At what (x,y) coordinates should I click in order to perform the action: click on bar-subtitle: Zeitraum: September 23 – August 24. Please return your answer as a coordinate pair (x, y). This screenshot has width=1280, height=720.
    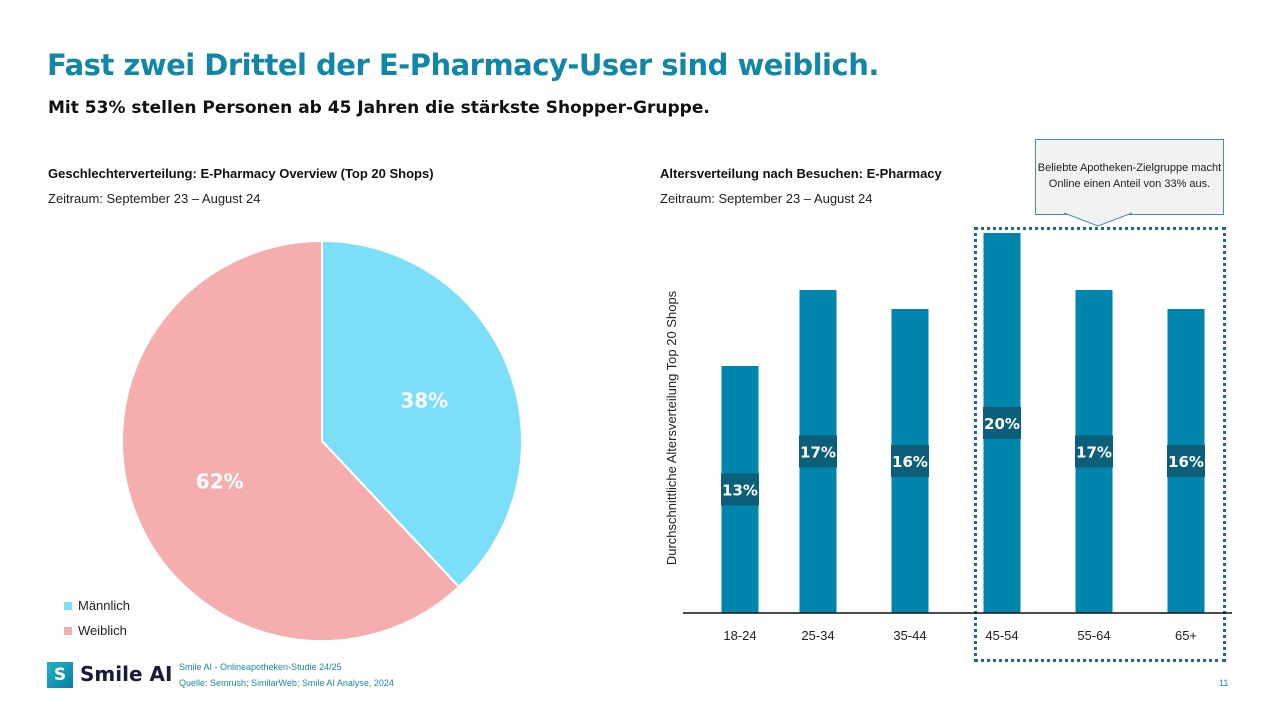
    Looking at the image, I should click on (766, 198).